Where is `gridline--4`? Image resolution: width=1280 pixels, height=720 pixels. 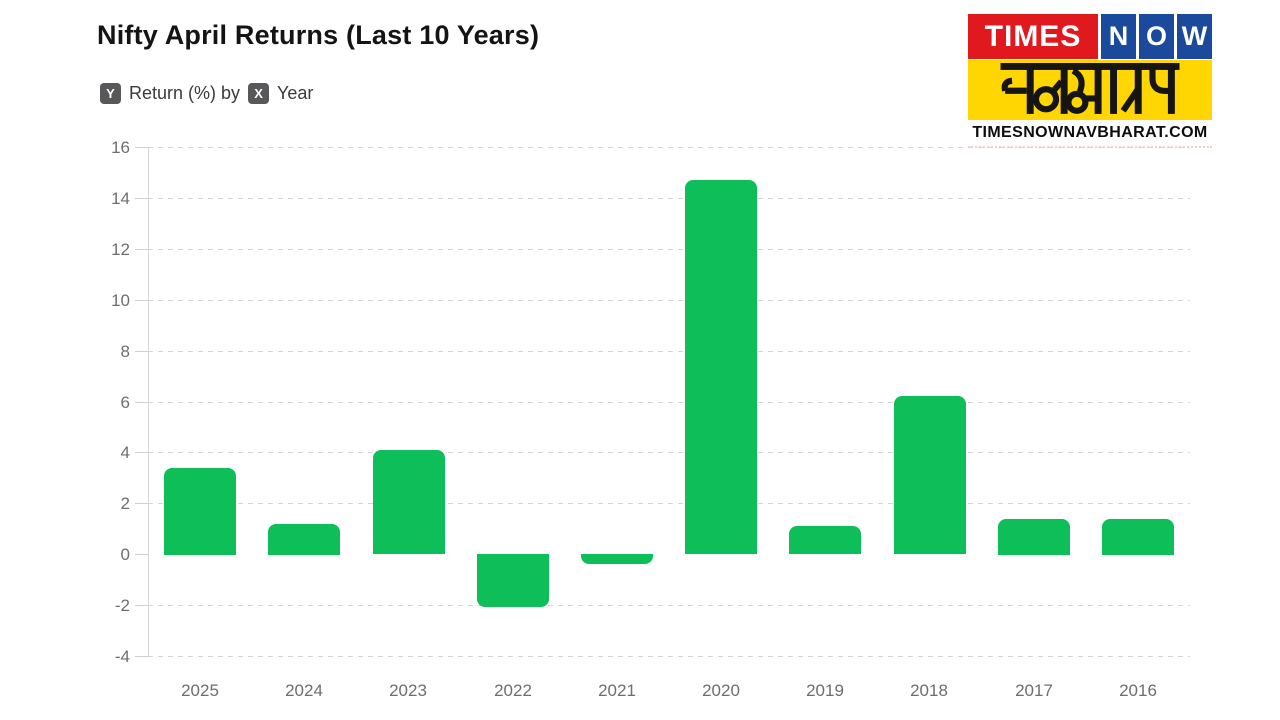
gridline--4 is located at coordinates (669, 656).